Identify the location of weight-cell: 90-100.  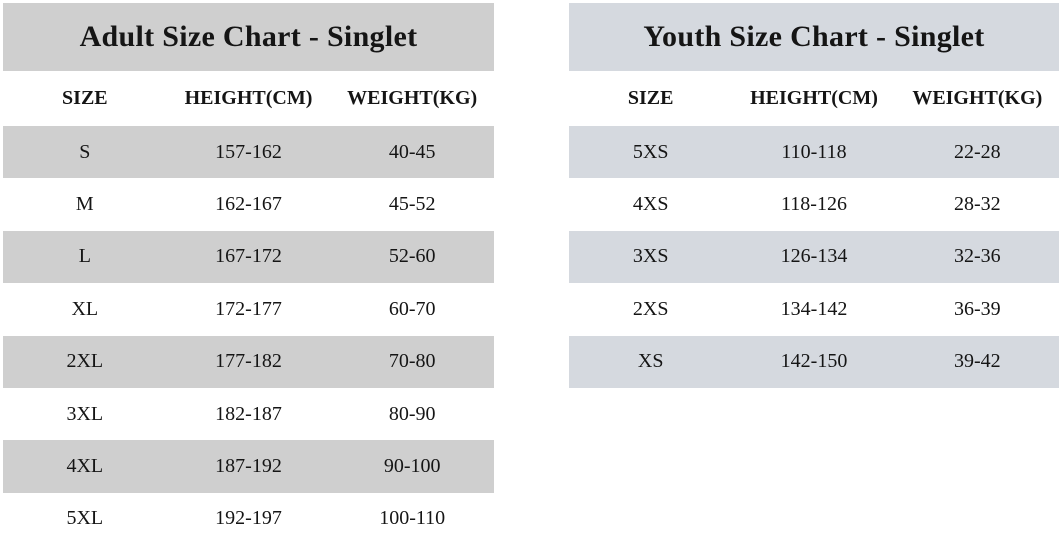
(412, 466).